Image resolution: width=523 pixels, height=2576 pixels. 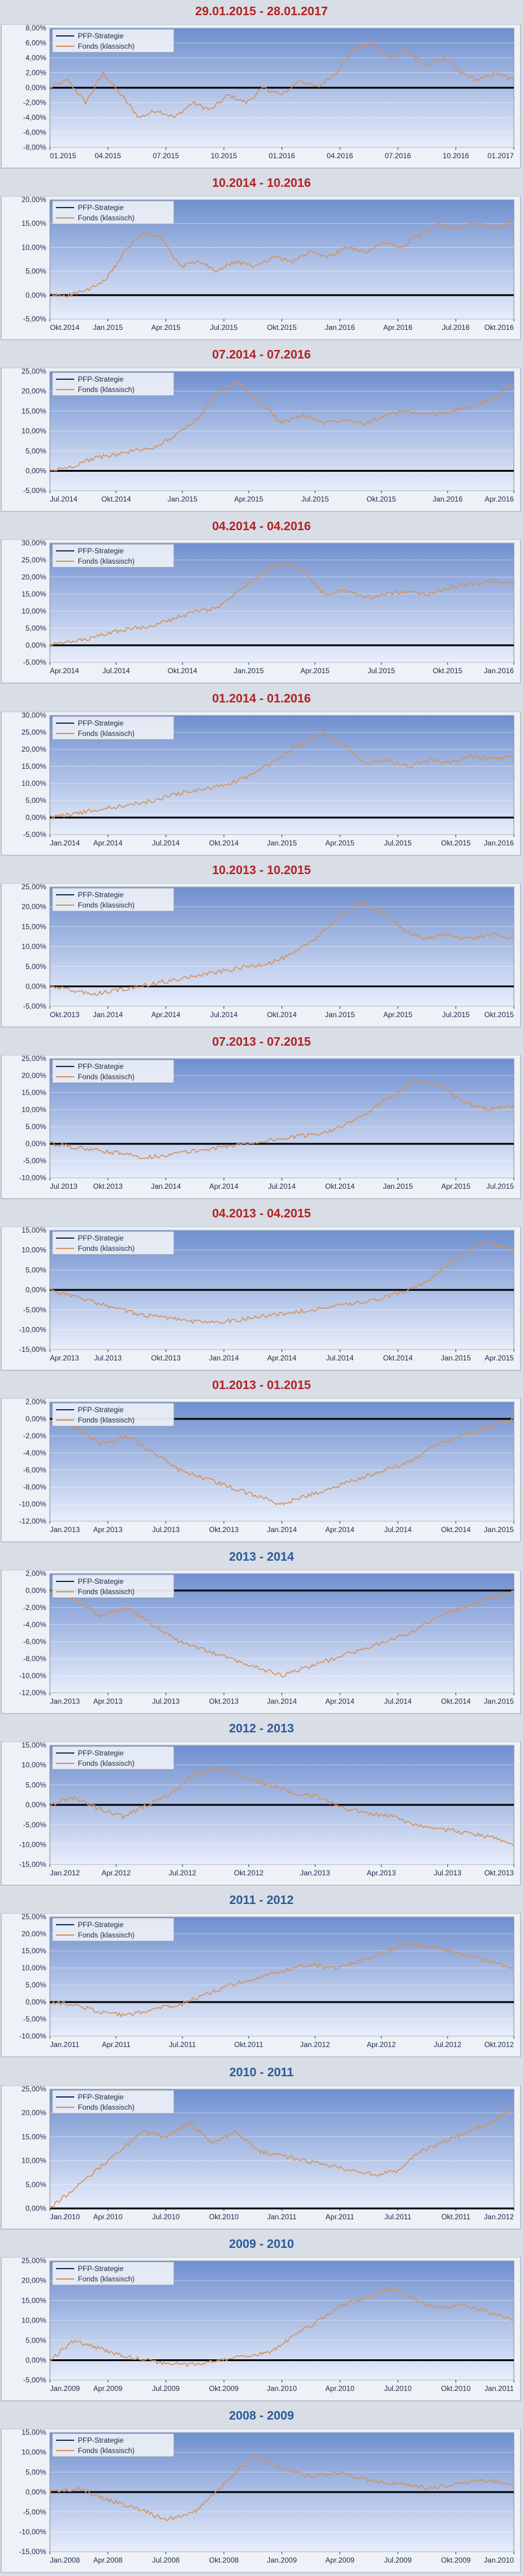 I want to click on x-tick-label: Apr.2015, so click(x=166, y=327).